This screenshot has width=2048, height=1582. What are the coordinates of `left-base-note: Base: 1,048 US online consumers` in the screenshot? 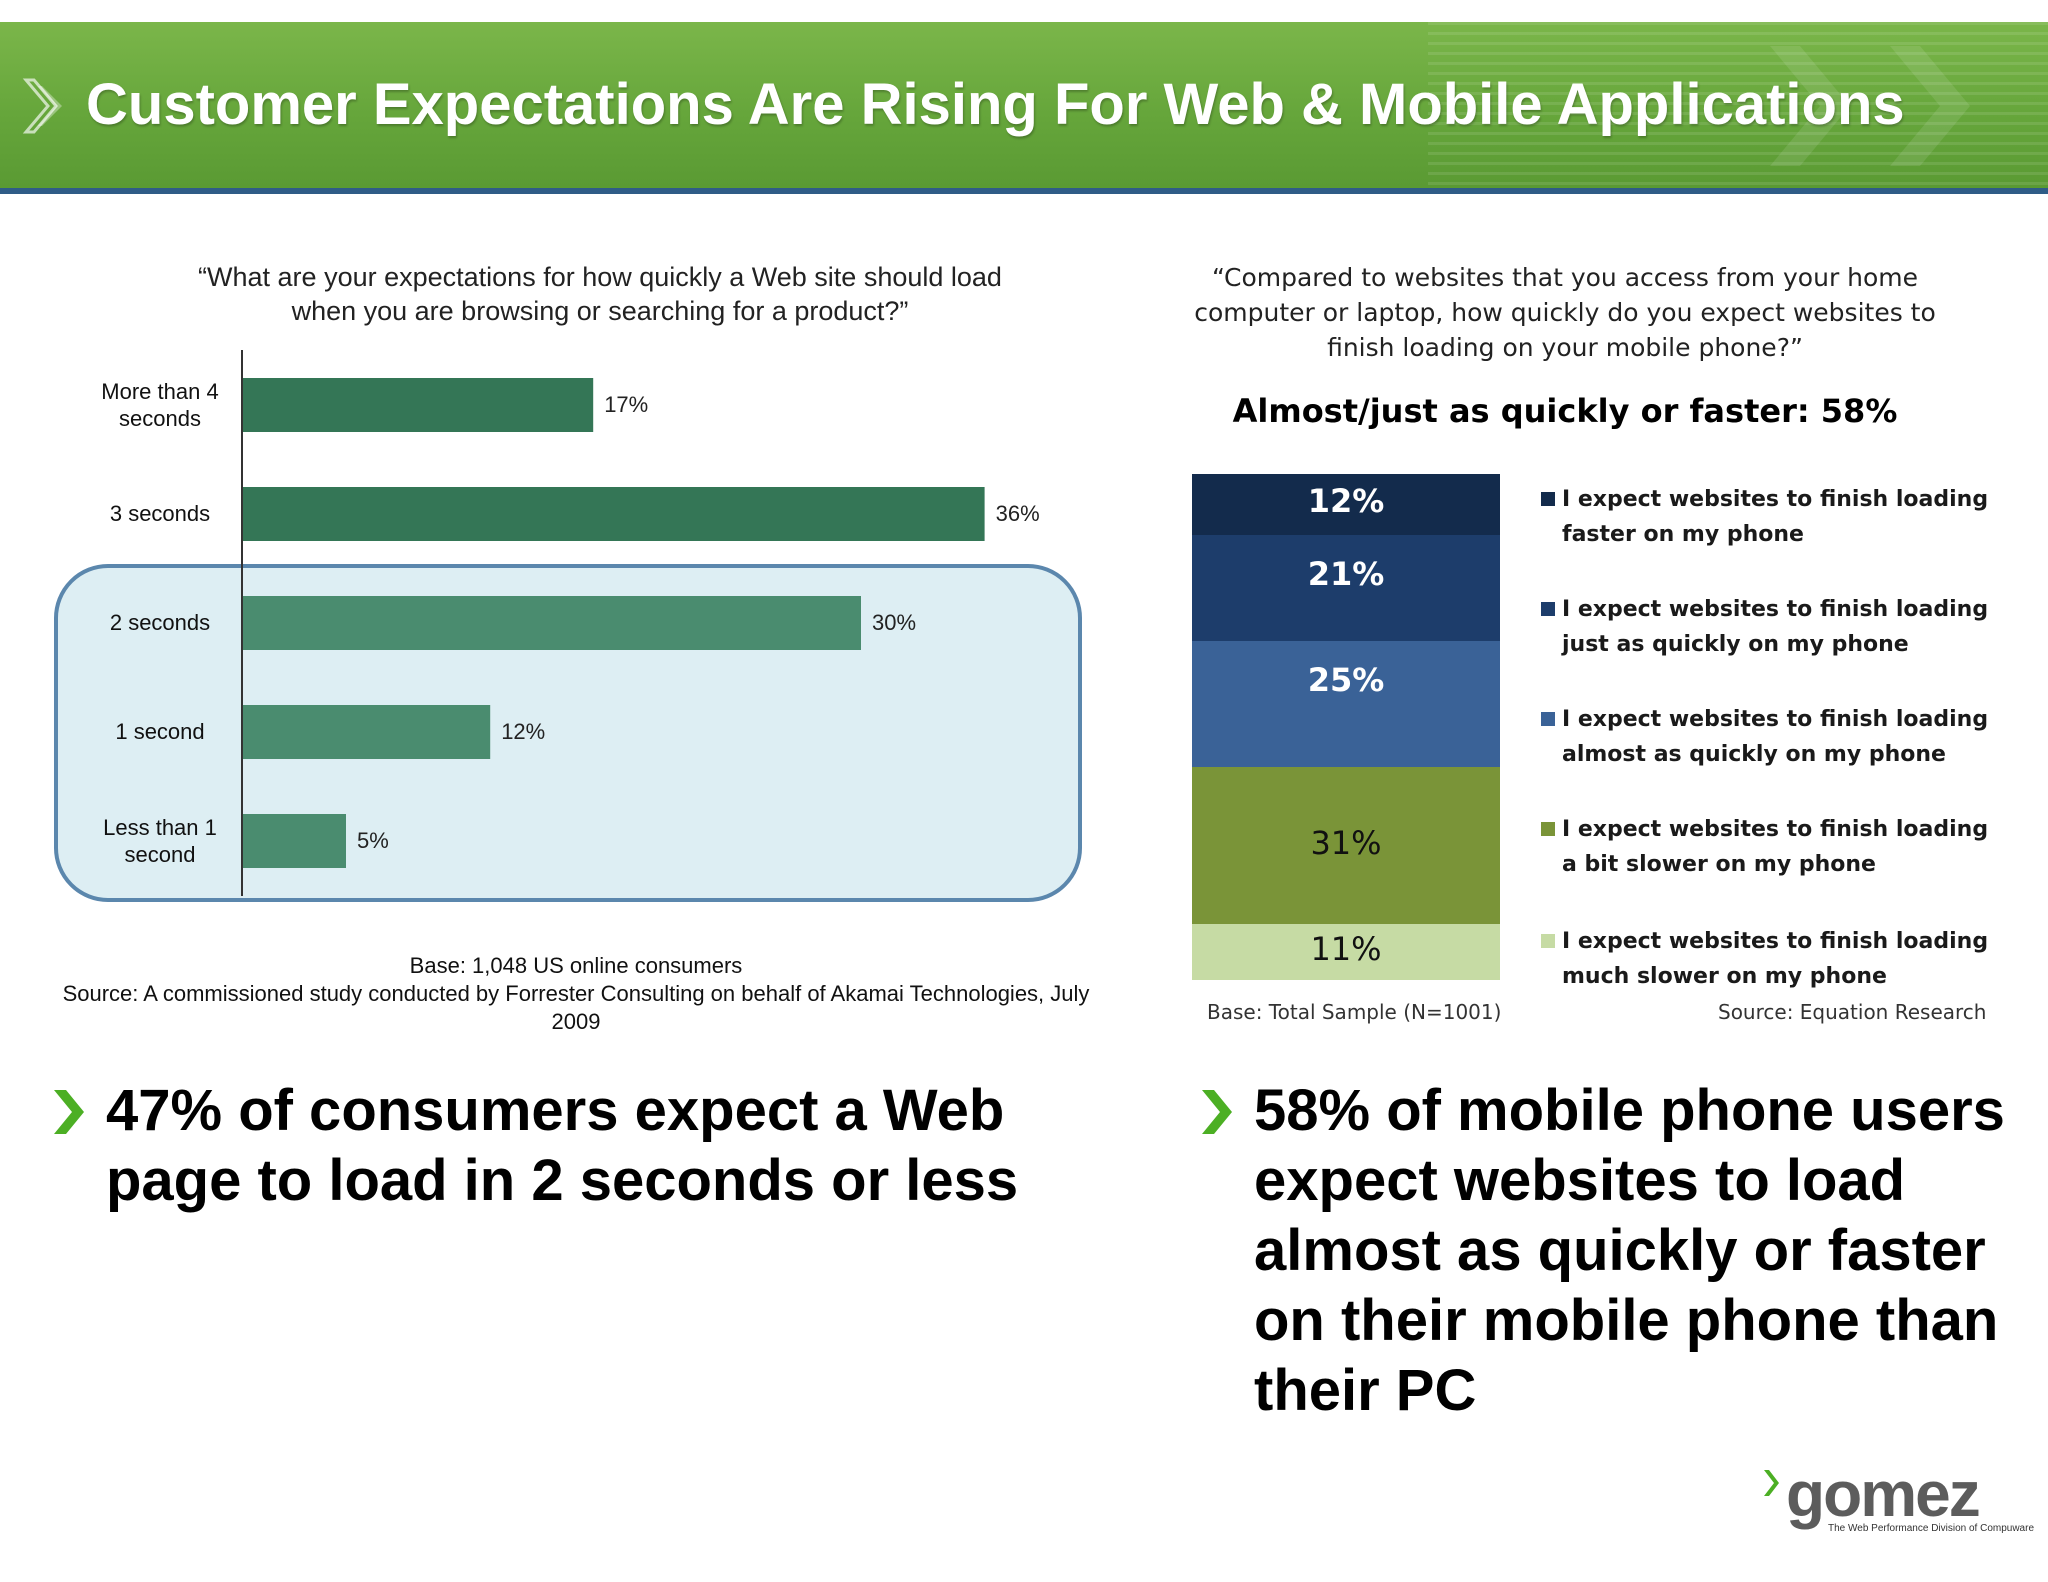 It's located at (576, 965).